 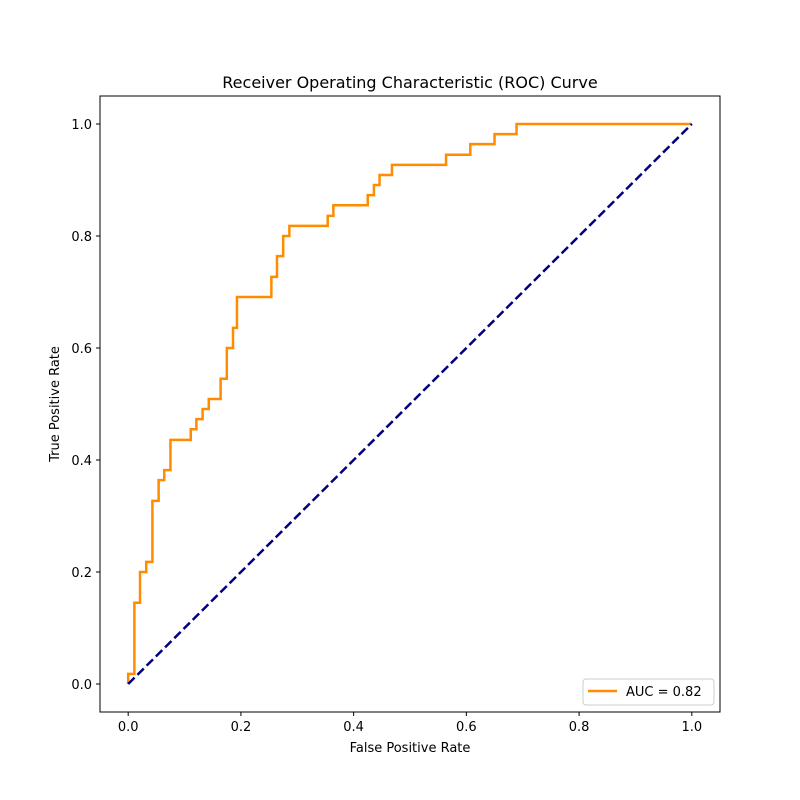 What do you see at coordinates (353, 727) in the screenshot?
I see `x-tick-label: 0.4` at bounding box center [353, 727].